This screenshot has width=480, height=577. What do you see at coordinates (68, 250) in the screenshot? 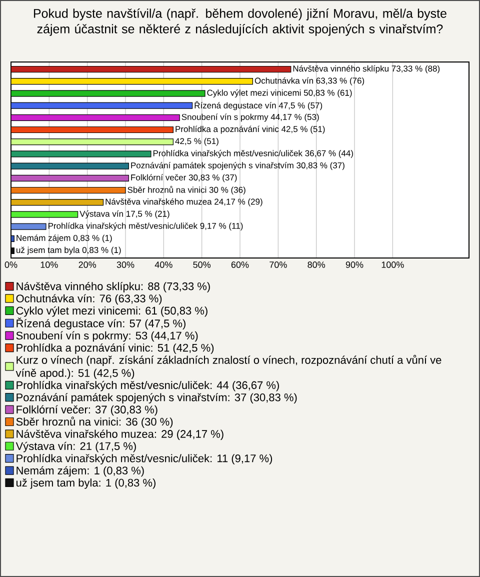
I see `data-label: už jsem tam byla 0,83 % (1)` at bounding box center [68, 250].